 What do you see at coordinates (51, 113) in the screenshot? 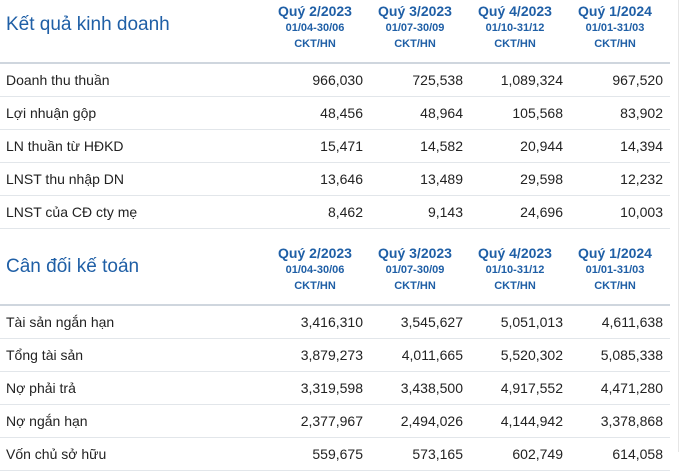
I see `row-label: Lợi nhuận gộp` at bounding box center [51, 113].